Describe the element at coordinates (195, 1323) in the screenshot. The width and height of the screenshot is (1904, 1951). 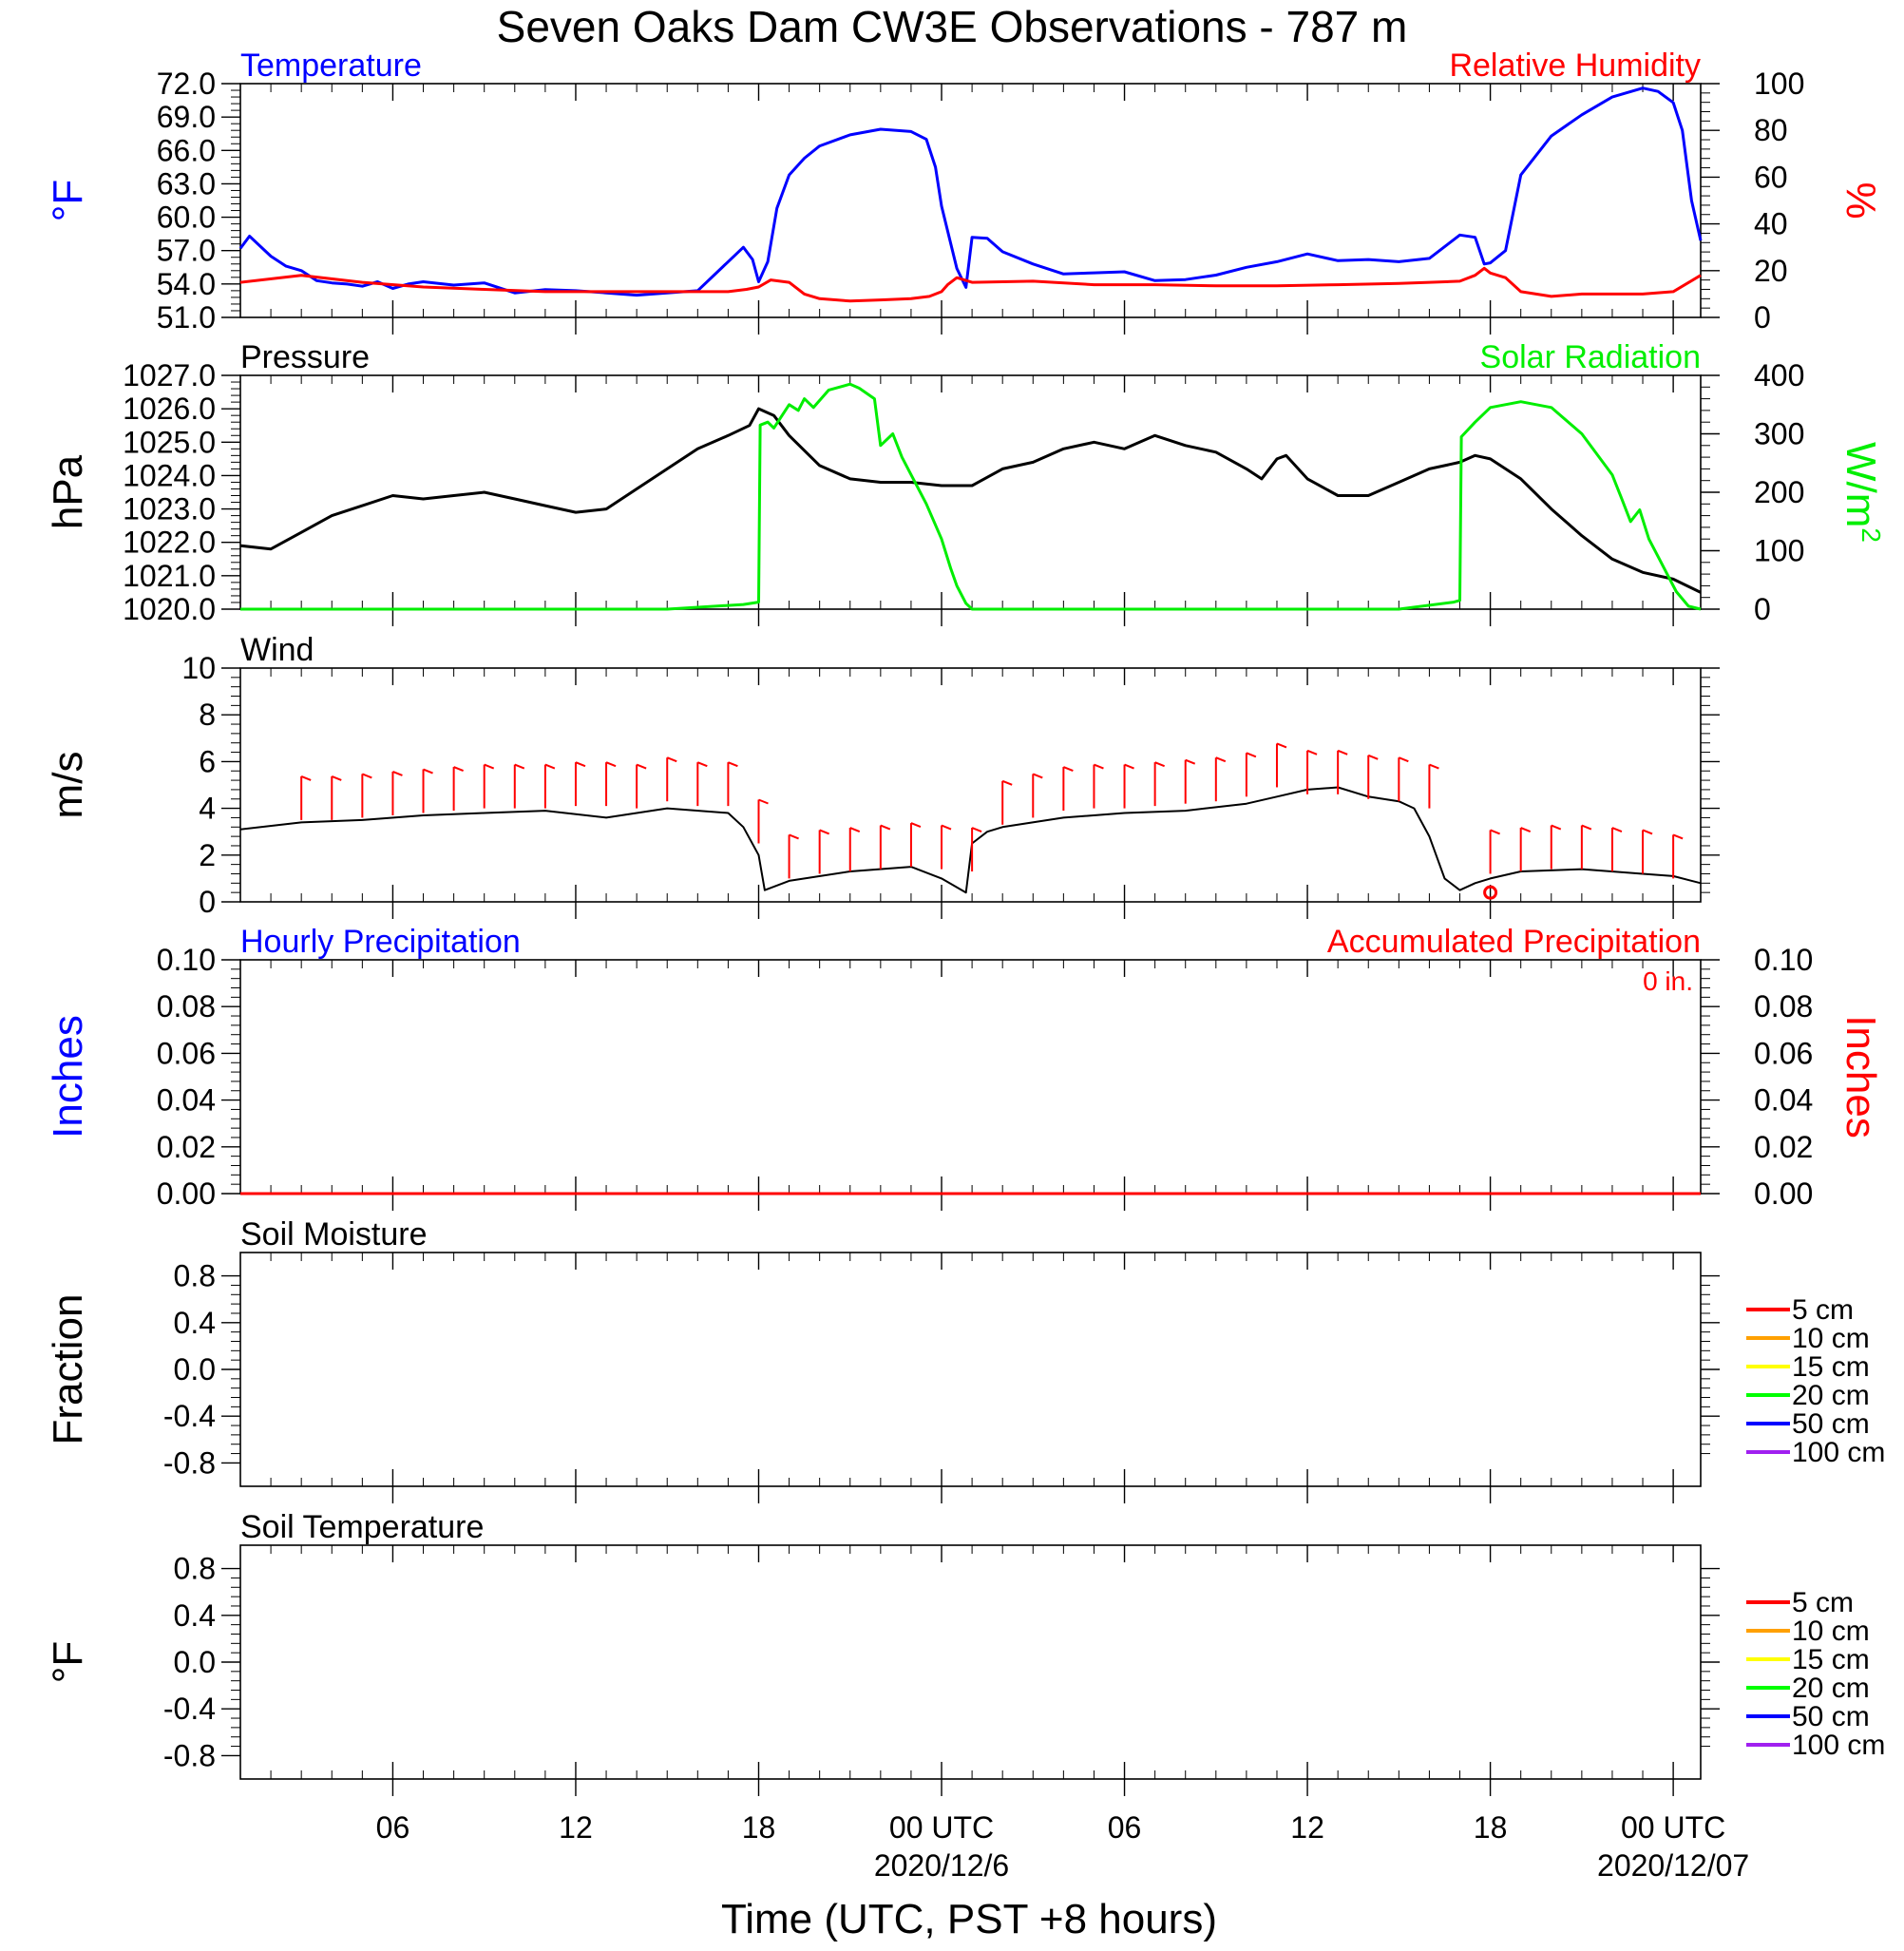
I see `y-tick-label-left: 0.4` at that location.